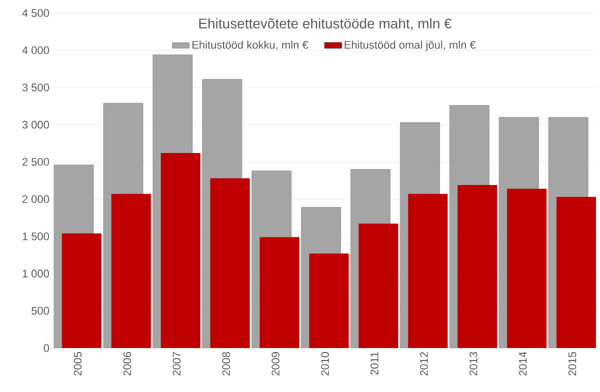 This screenshot has height=392, width=600. Describe the element at coordinates (36, 236) in the screenshot. I see `y-tick-label: 1 500` at that location.